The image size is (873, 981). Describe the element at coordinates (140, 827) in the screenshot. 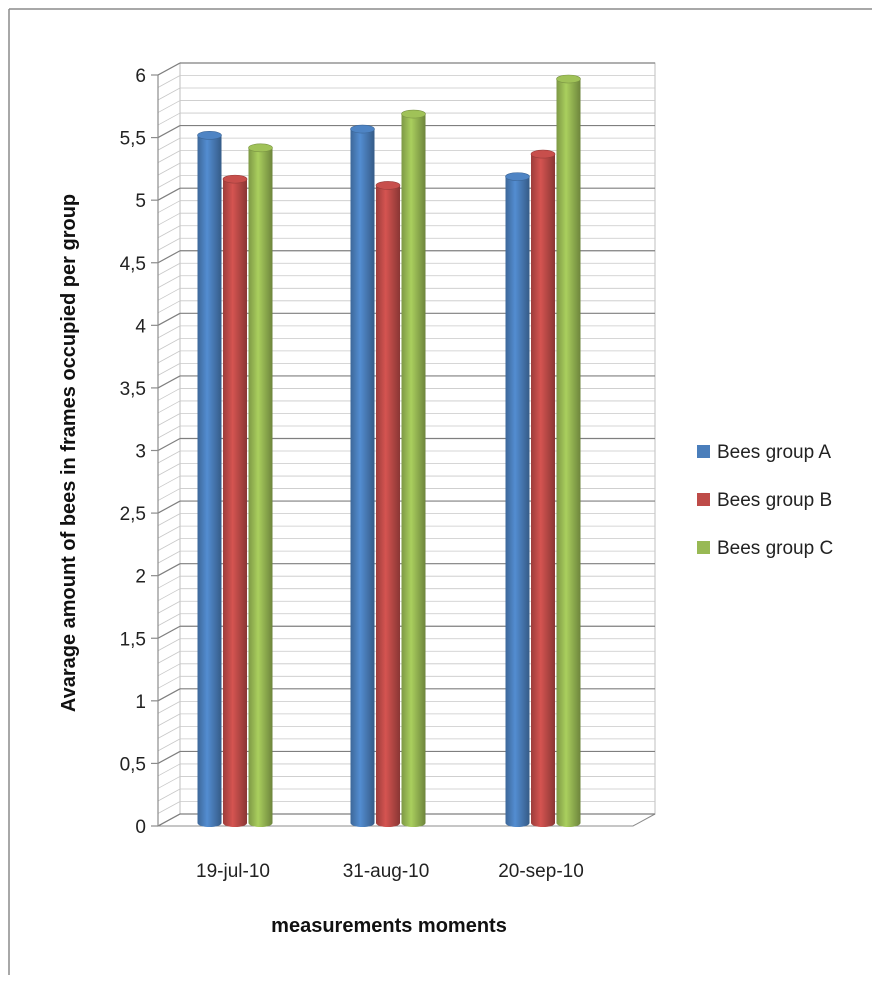

I see `y-tick-label: 0` at that location.